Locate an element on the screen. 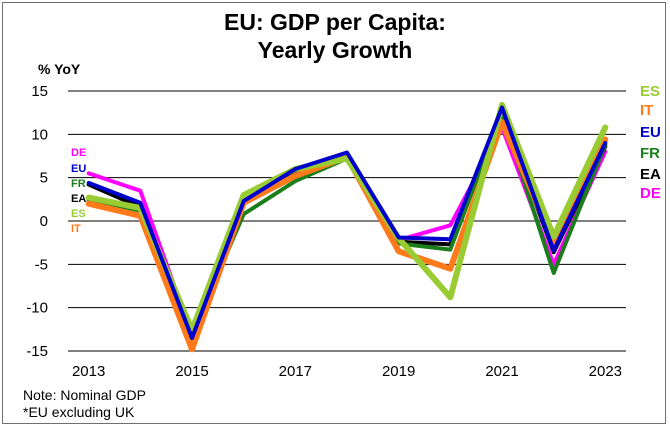 The height and width of the screenshot is (428, 670). y-tick-label: 0 is located at coordinates (44, 221).